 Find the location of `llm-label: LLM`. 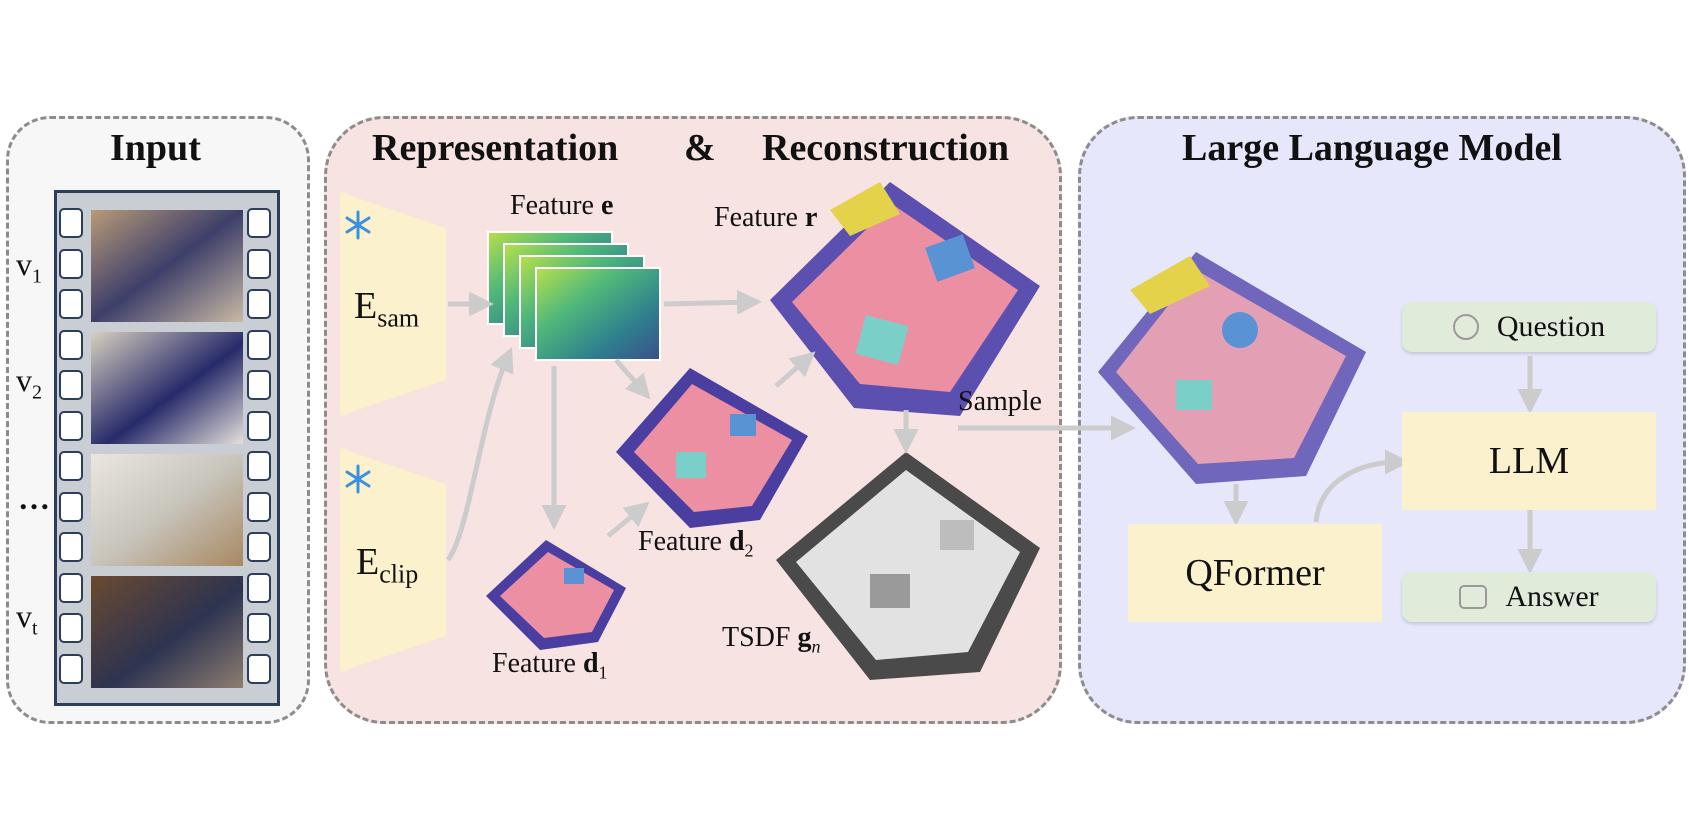

llm-label: LLM is located at coordinates (1529, 461).